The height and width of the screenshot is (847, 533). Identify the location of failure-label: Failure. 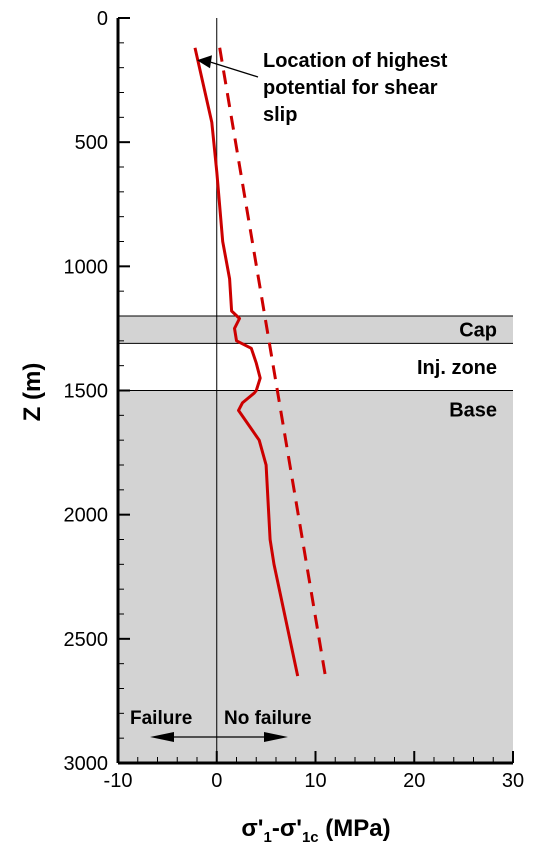
(161, 718).